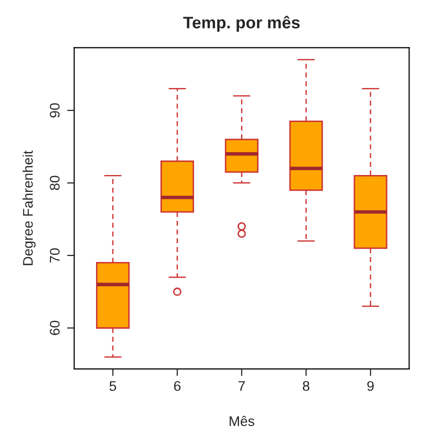 Image resolution: width=424 pixels, height=434 pixels. I want to click on x-axis-title: Mês, so click(242, 421).